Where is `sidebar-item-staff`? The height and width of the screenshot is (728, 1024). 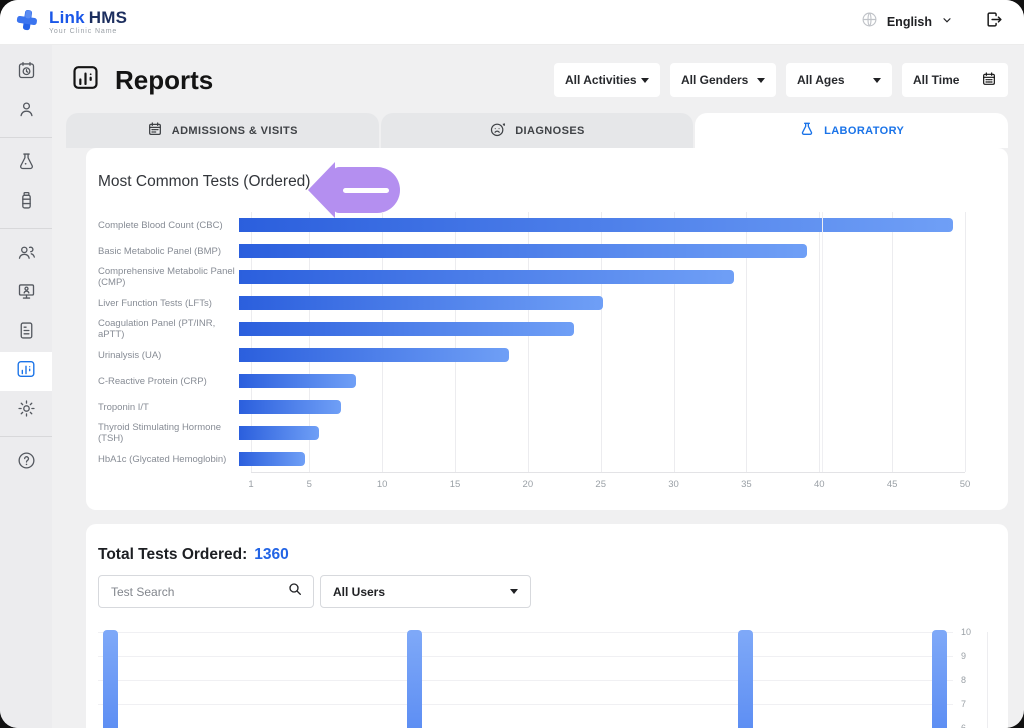 sidebar-item-staff is located at coordinates (26, 254).